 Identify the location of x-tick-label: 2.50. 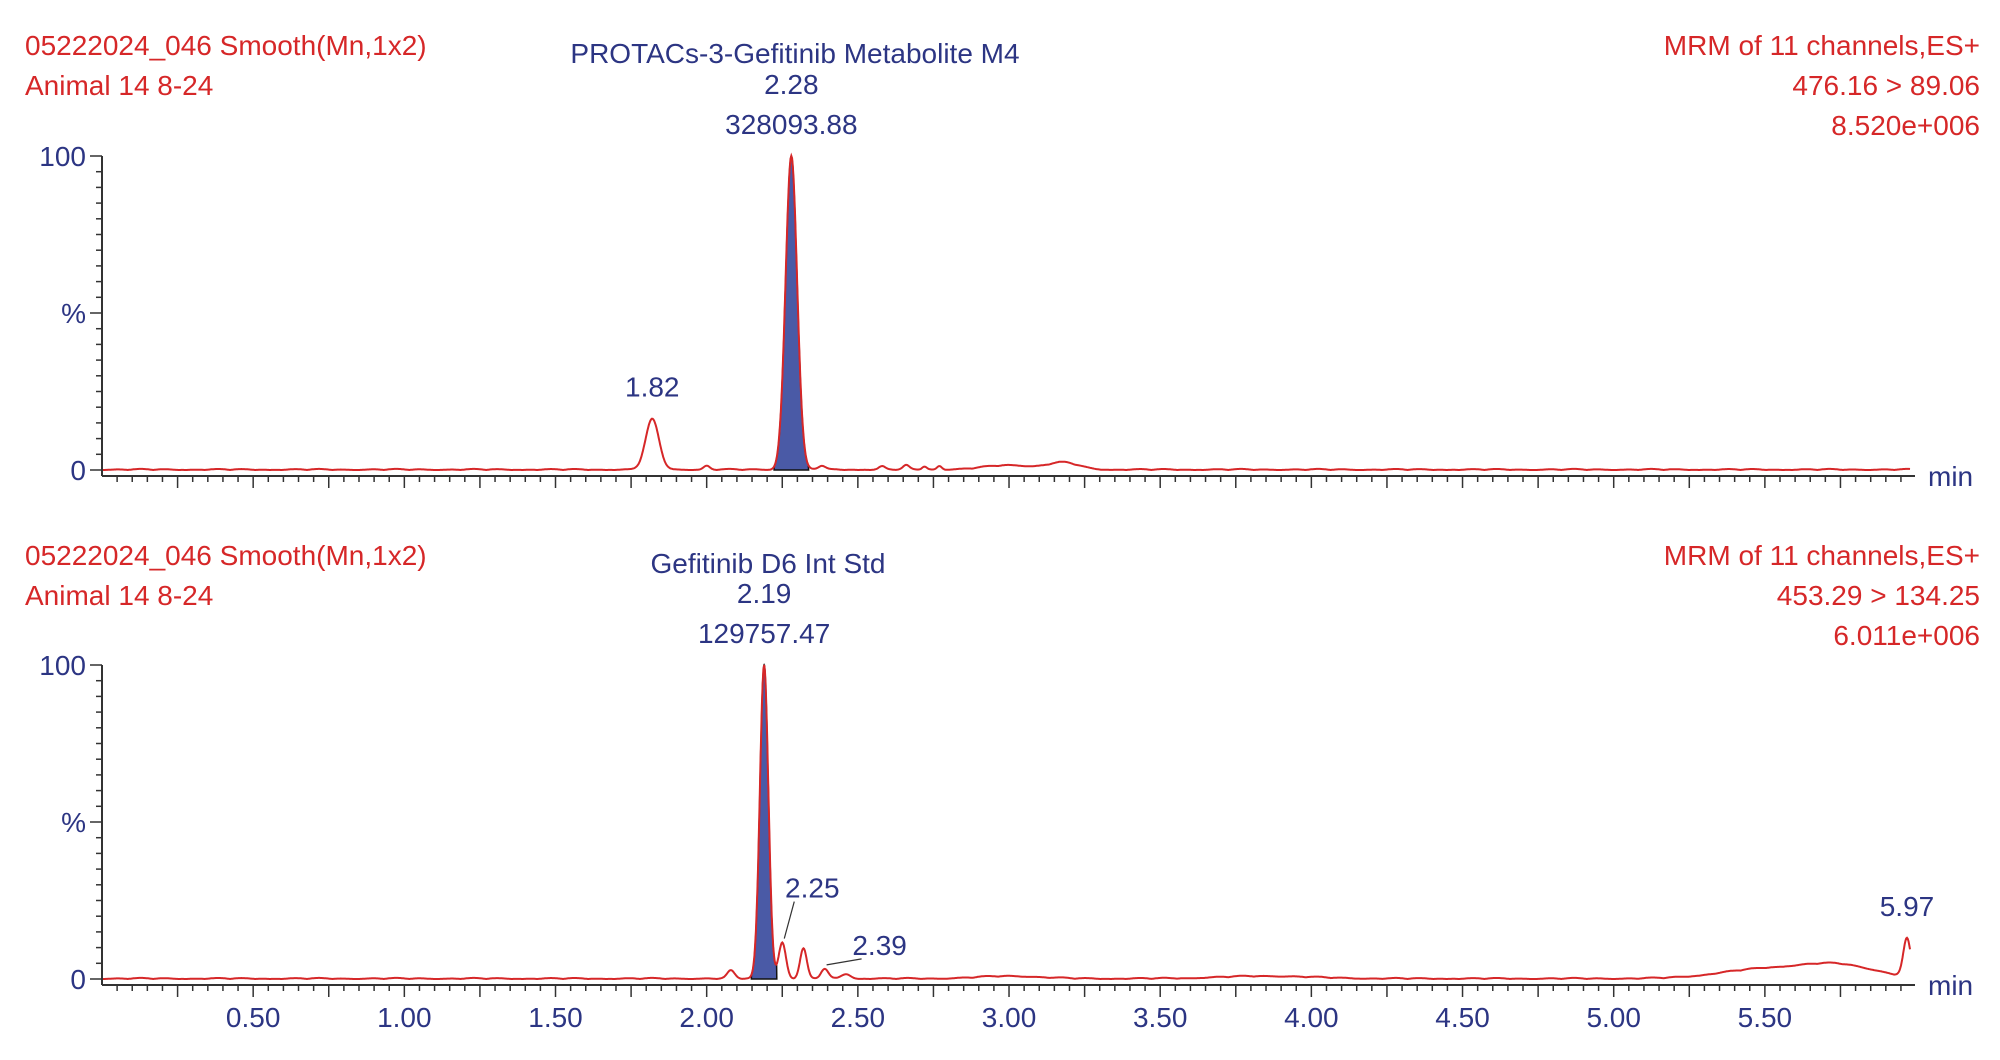
(858, 1017).